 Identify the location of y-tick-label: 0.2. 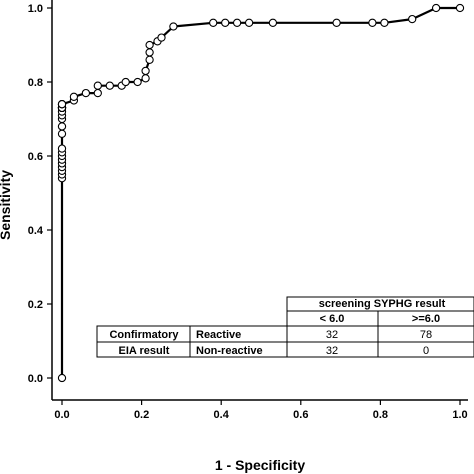
(35, 305).